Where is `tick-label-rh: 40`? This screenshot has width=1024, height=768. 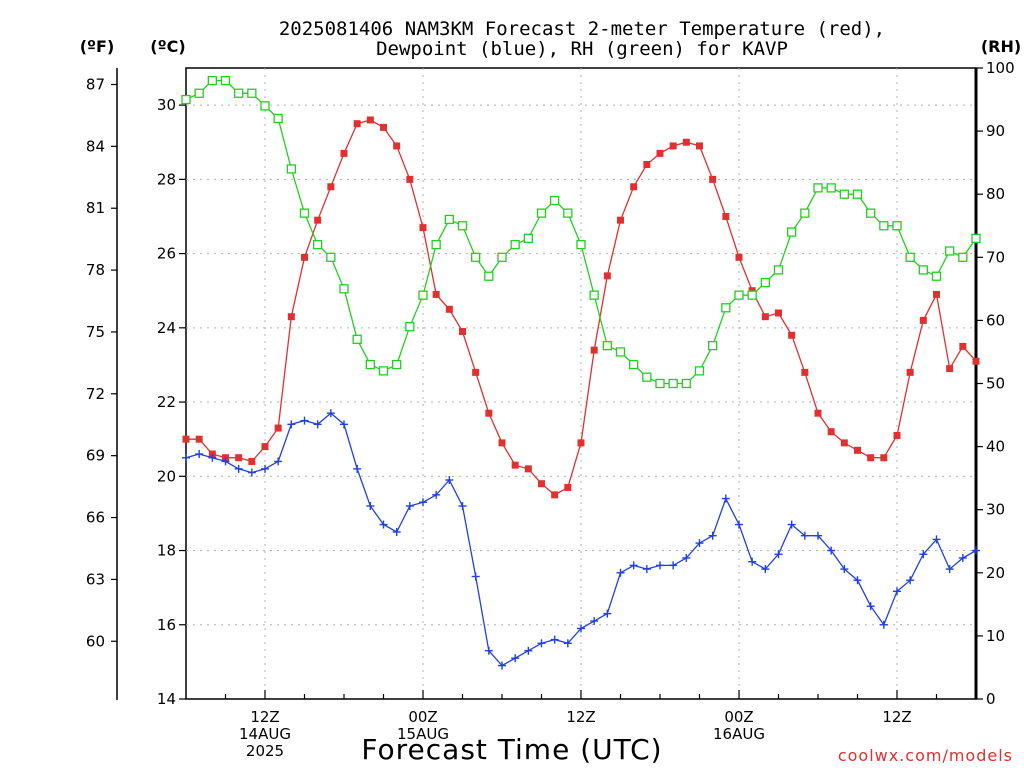 tick-label-rh: 40 is located at coordinates (995, 447).